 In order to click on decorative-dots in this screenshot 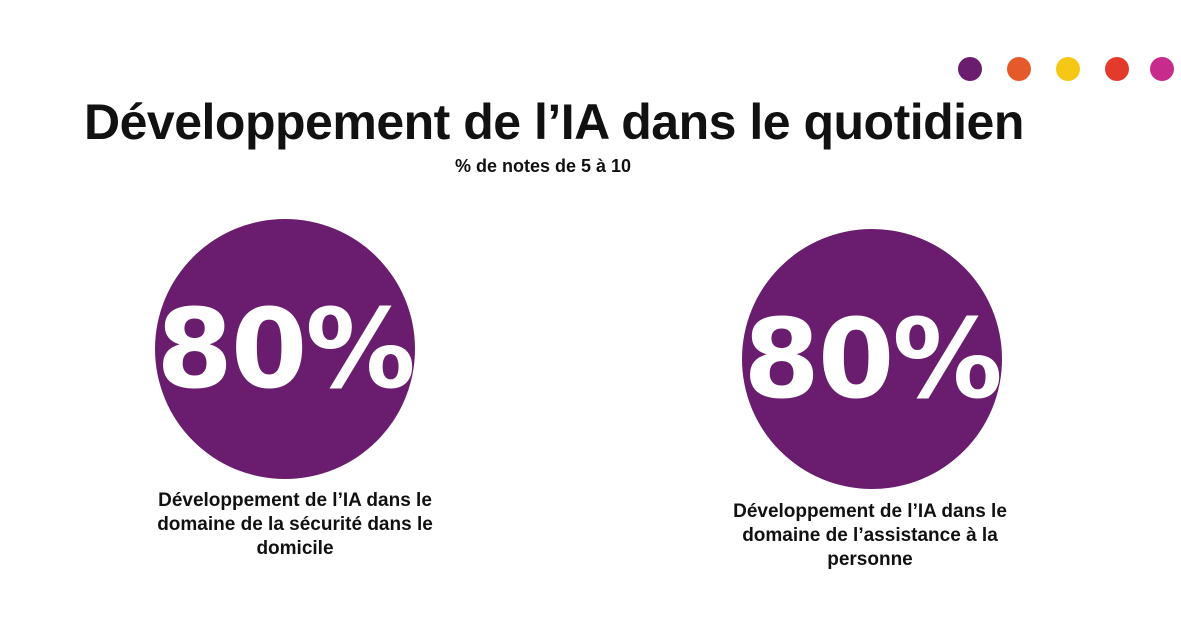, I will do `click(1066, 69)`.